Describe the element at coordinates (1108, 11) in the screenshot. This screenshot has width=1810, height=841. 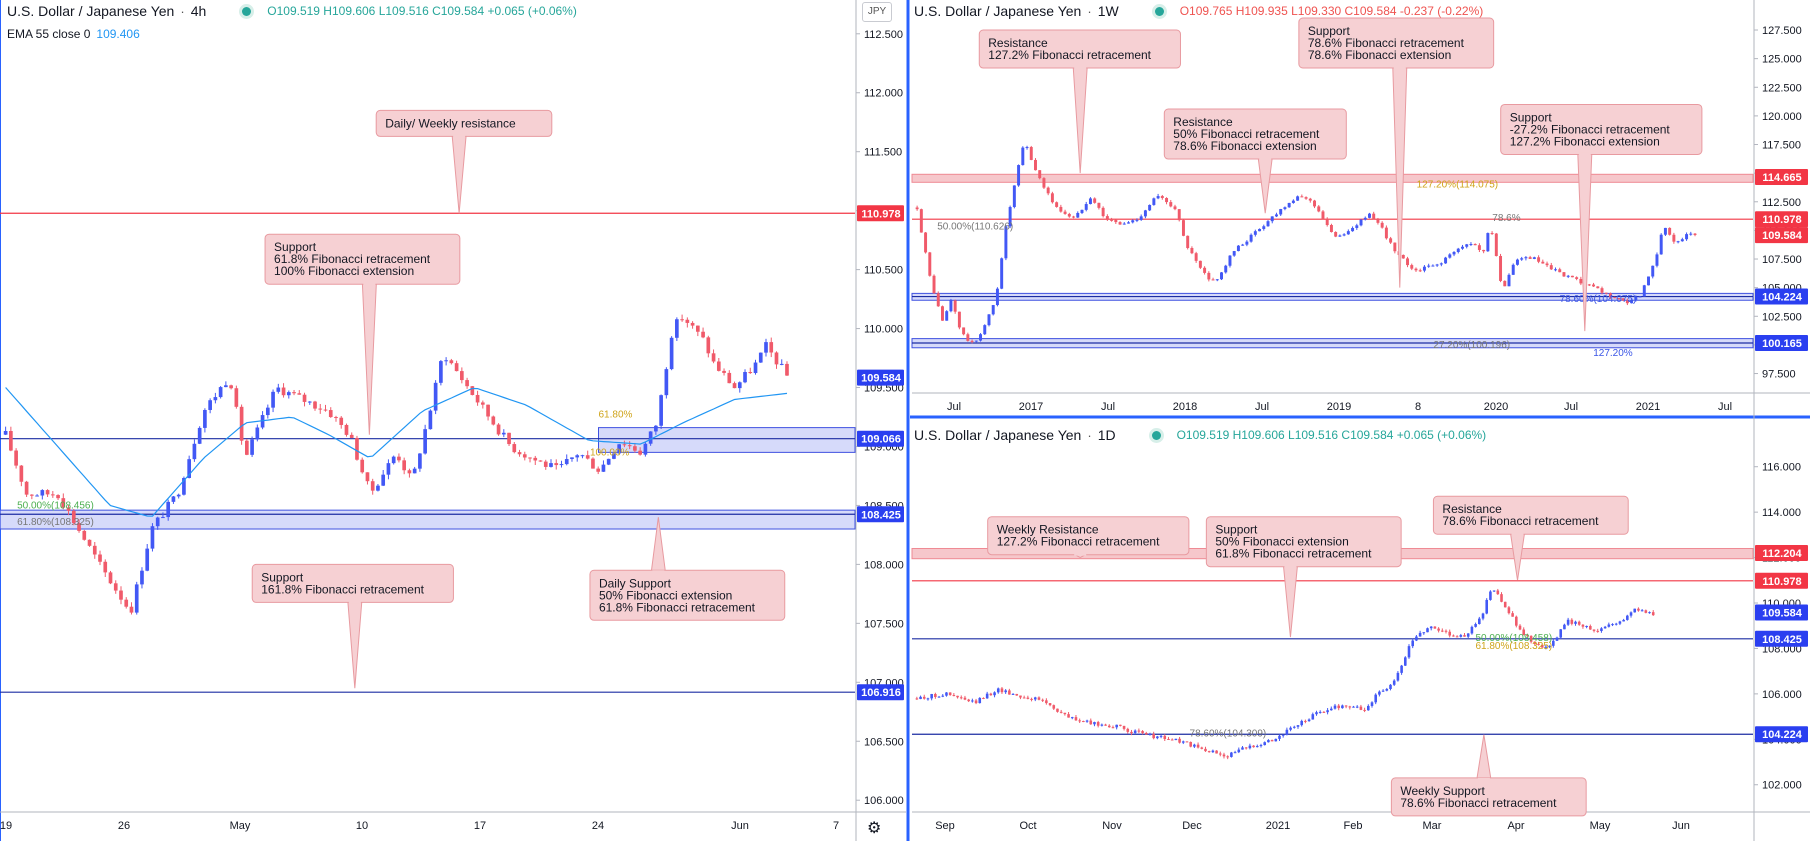
I see `w1-interval: 1W` at that location.